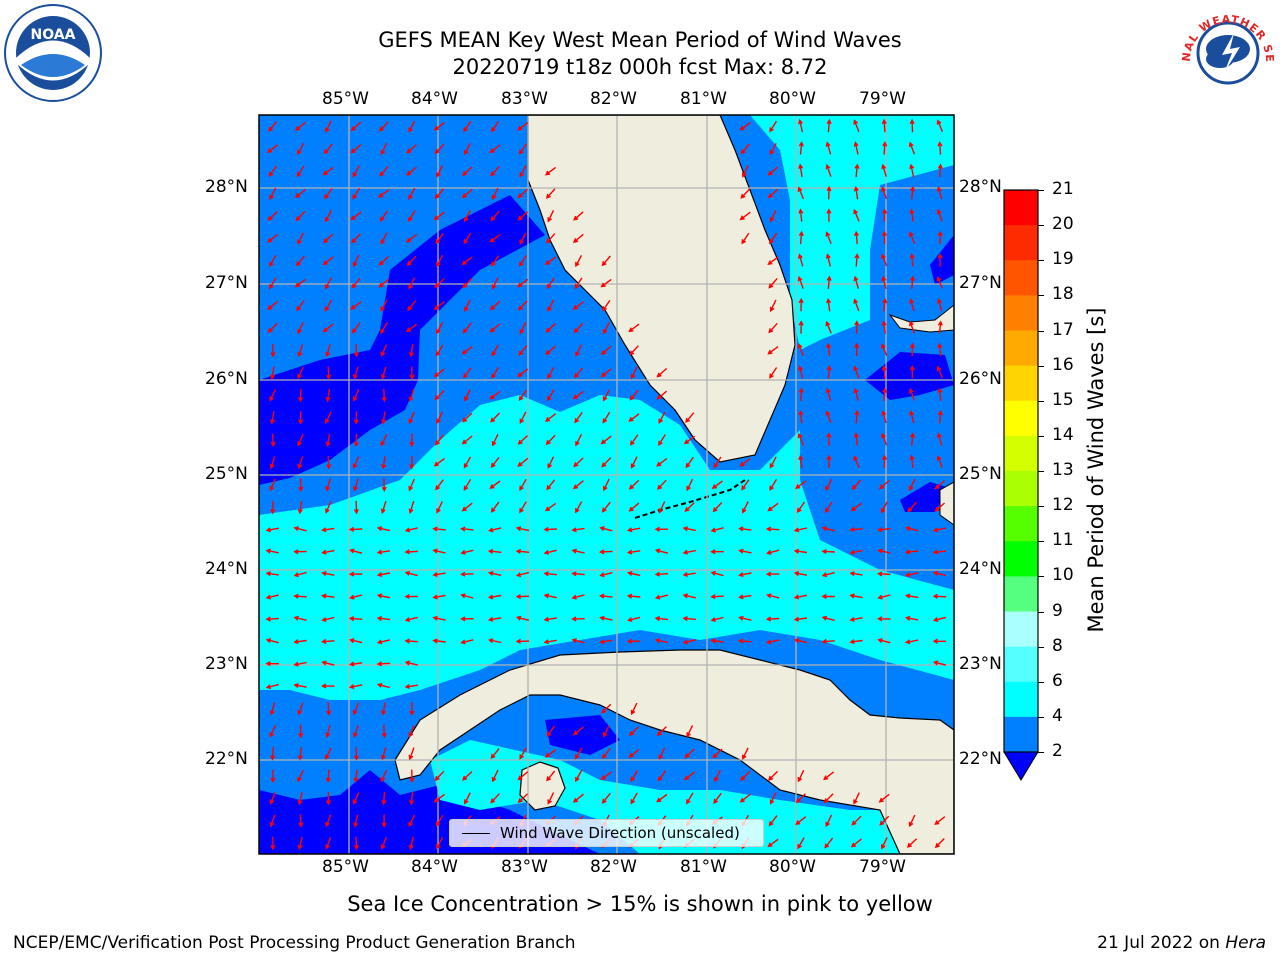 Image resolution: width=1280 pixels, height=960 pixels. What do you see at coordinates (226, 283) in the screenshot?
I see `lat-label-left-27: 27°N` at bounding box center [226, 283].